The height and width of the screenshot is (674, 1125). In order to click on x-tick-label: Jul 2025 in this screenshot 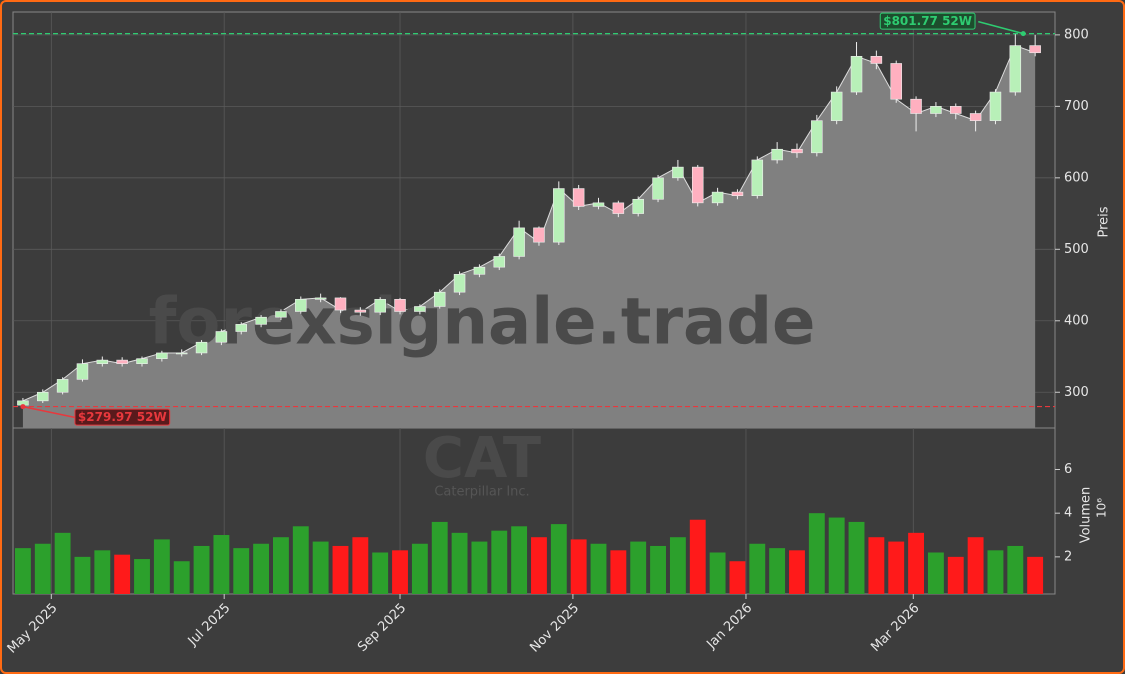, I will do `click(209, 625)`.